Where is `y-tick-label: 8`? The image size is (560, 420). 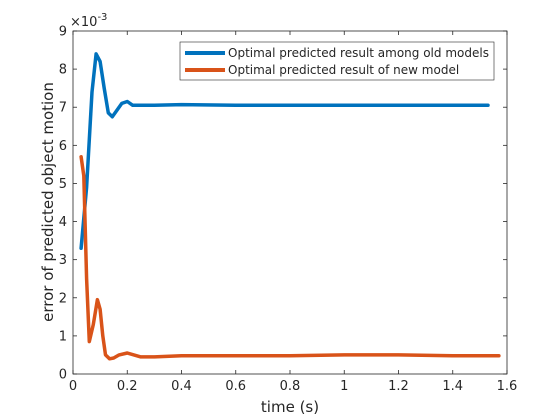
y-tick-label: 8 is located at coordinates (63, 70).